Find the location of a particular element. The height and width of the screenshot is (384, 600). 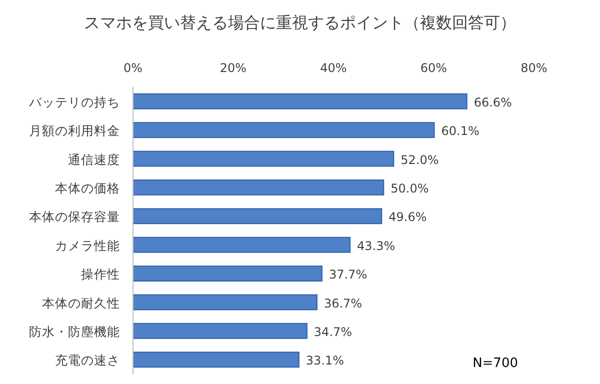

y-tick-label: バッテリの持ち is located at coordinates (74, 102).